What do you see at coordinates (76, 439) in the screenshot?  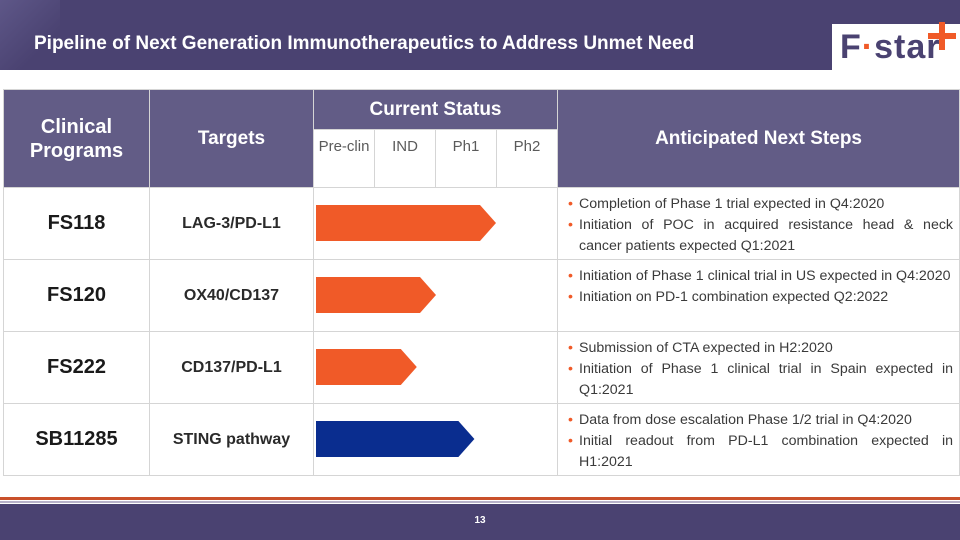 I see `program-name: SB11285` at bounding box center [76, 439].